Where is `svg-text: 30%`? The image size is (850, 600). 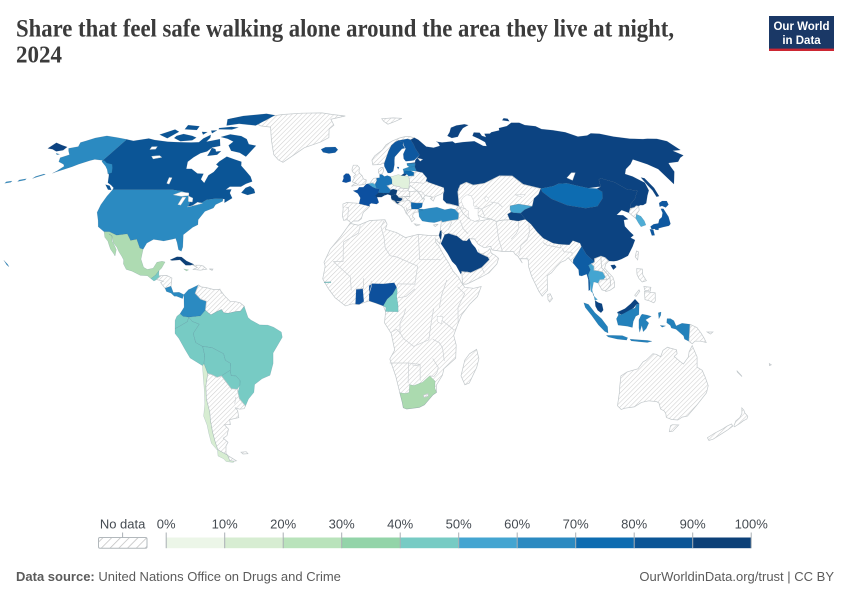
svg-text: 30% is located at coordinates (342, 524).